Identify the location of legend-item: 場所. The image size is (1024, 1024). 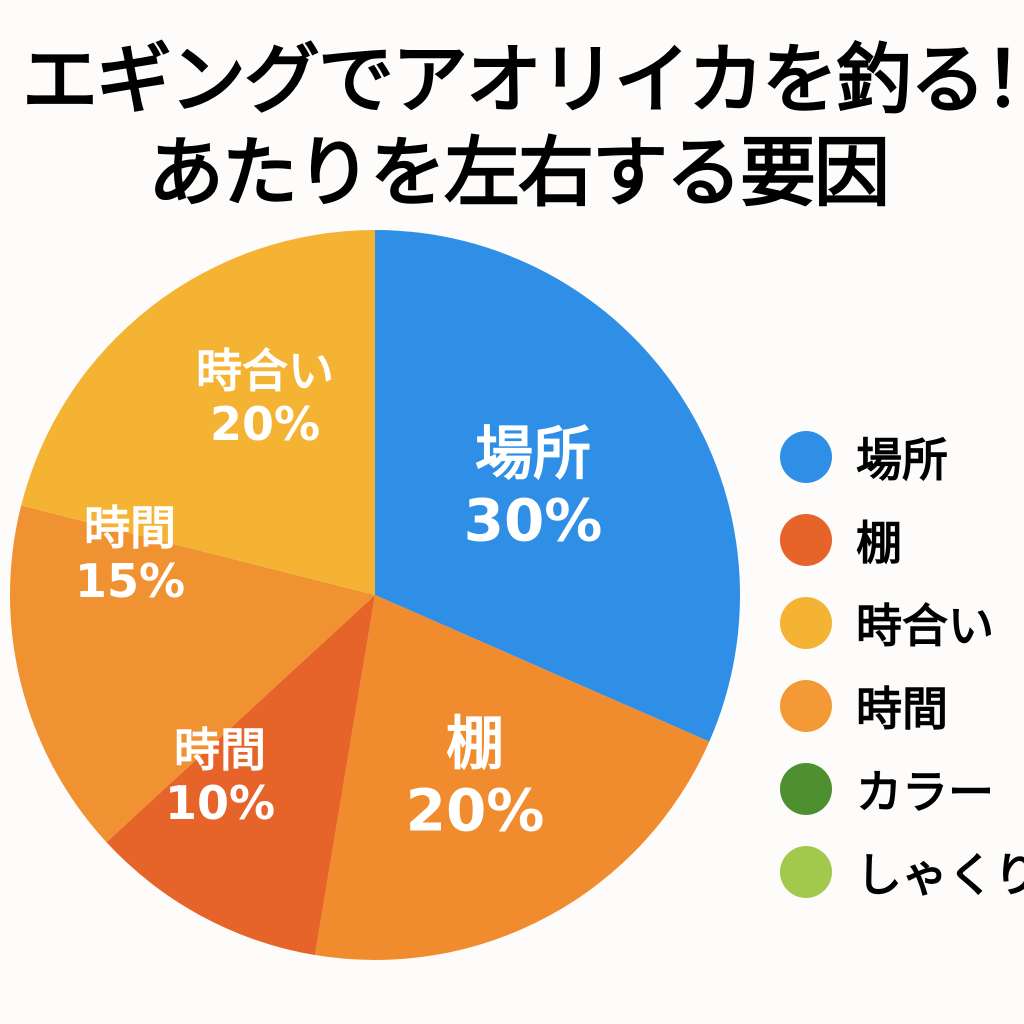
(902, 456).